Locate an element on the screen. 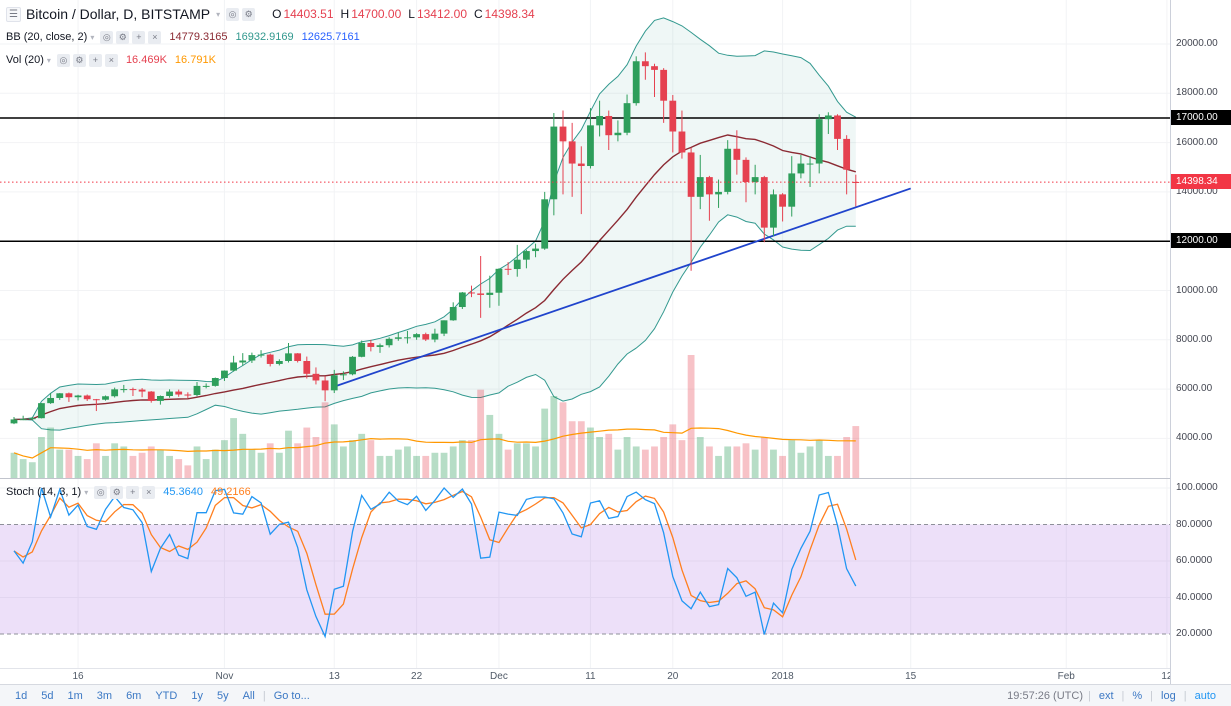  price-badge: 12000.00 is located at coordinates (1201, 241).